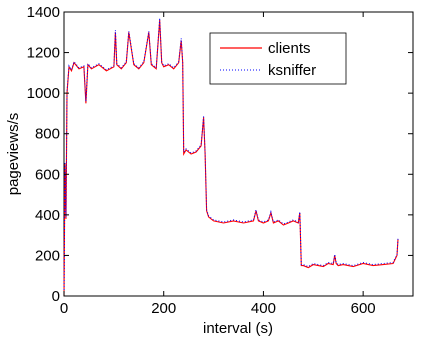 The width and height of the screenshot is (423, 339). I want to click on legend-label-ksniffer: ksniffer, so click(292, 70).